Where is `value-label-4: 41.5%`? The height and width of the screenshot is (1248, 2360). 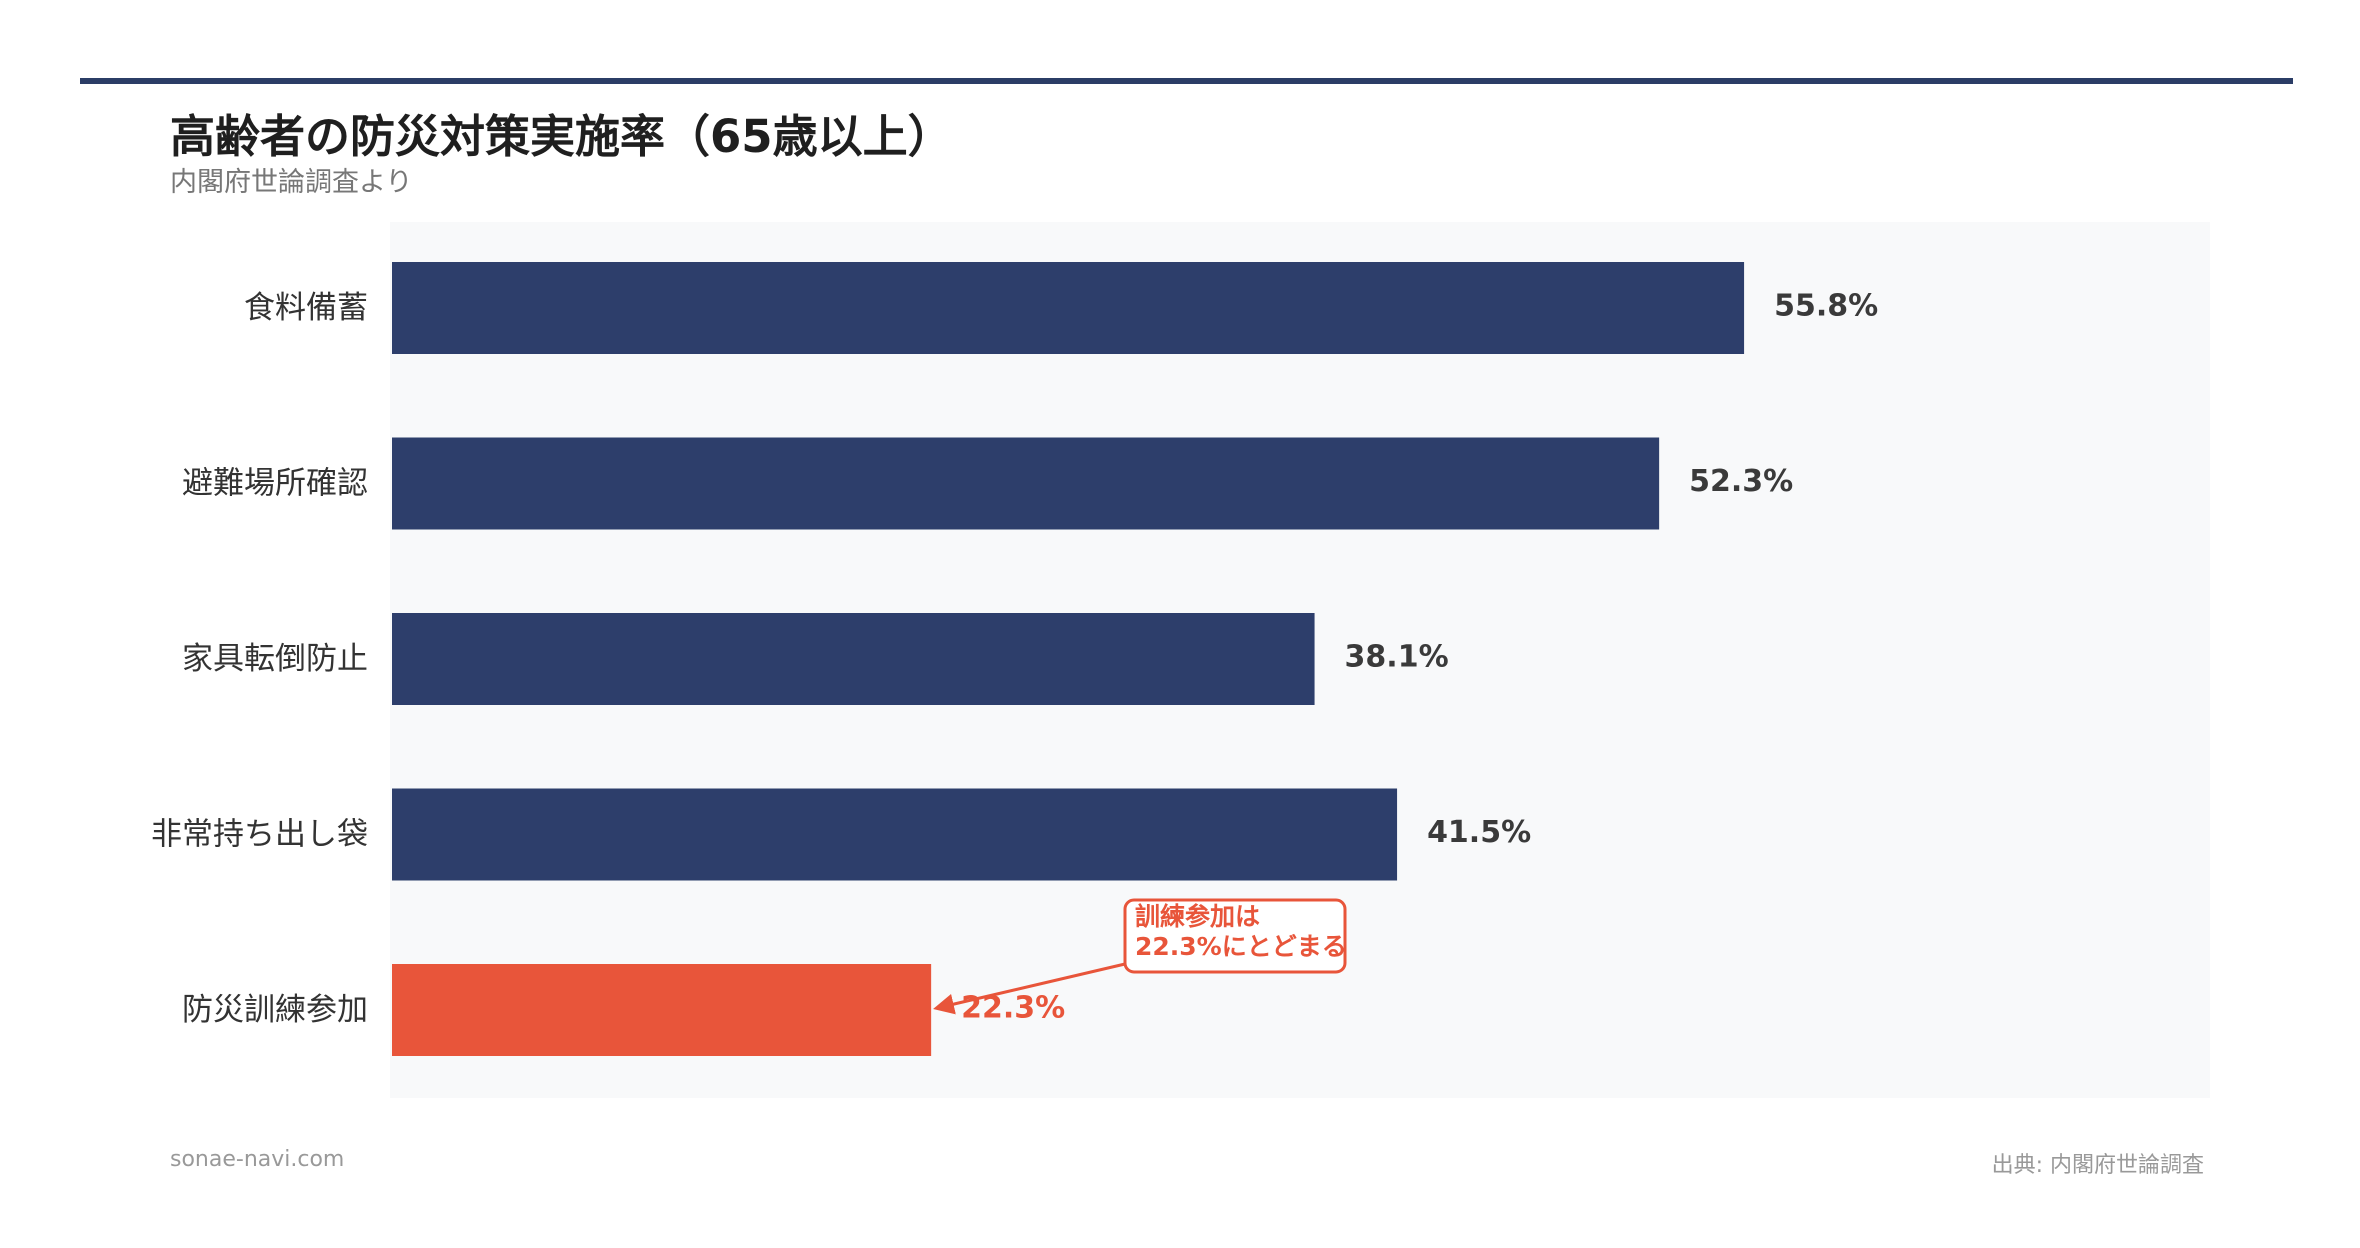 value-label-4: 41.5% is located at coordinates (1479, 832).